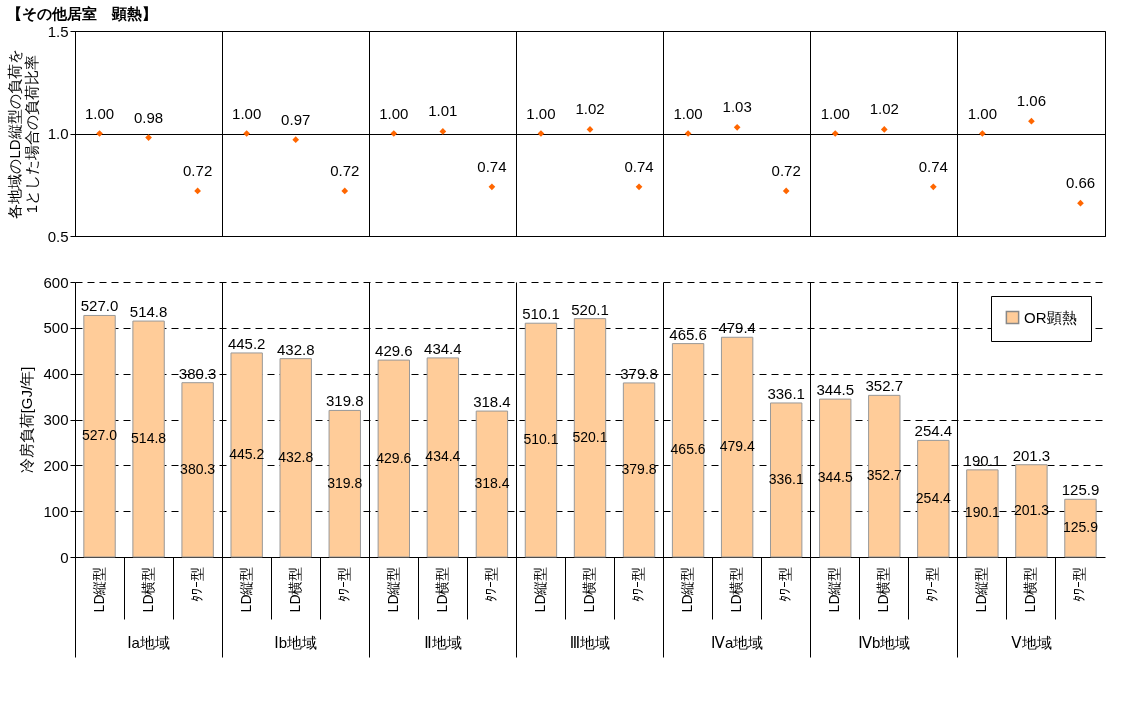  I want to click on data-label: 336.1, so click(786, 393).